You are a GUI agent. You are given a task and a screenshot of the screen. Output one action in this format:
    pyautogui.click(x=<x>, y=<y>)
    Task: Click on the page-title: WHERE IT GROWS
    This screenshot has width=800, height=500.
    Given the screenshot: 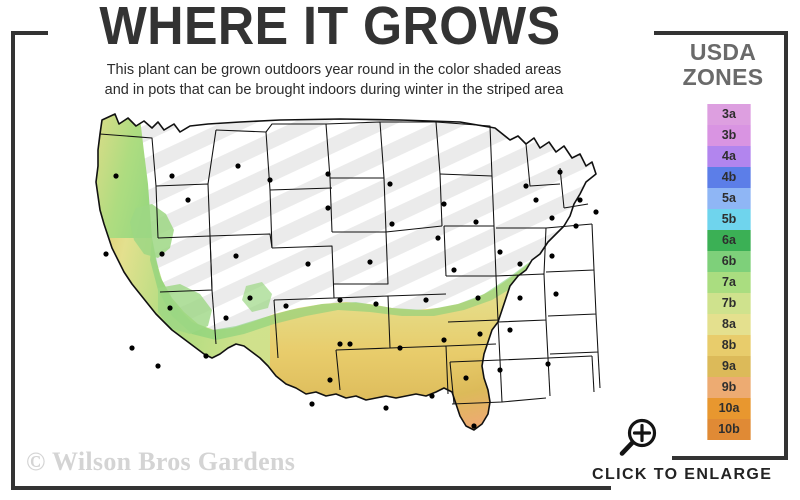 What is the action you would take?
    pyautogui.click(x=330, y=28)
    